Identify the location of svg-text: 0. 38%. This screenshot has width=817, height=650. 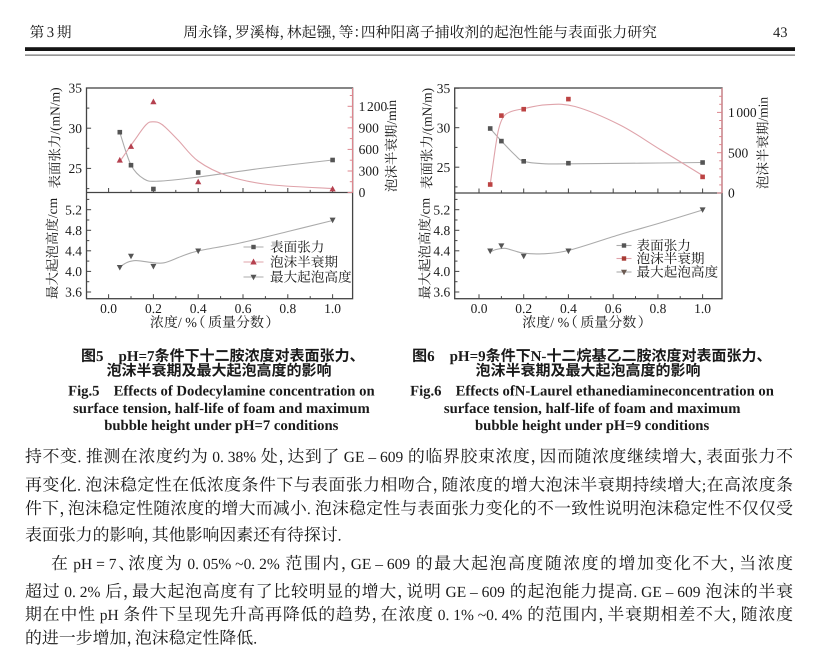
(234, 457).